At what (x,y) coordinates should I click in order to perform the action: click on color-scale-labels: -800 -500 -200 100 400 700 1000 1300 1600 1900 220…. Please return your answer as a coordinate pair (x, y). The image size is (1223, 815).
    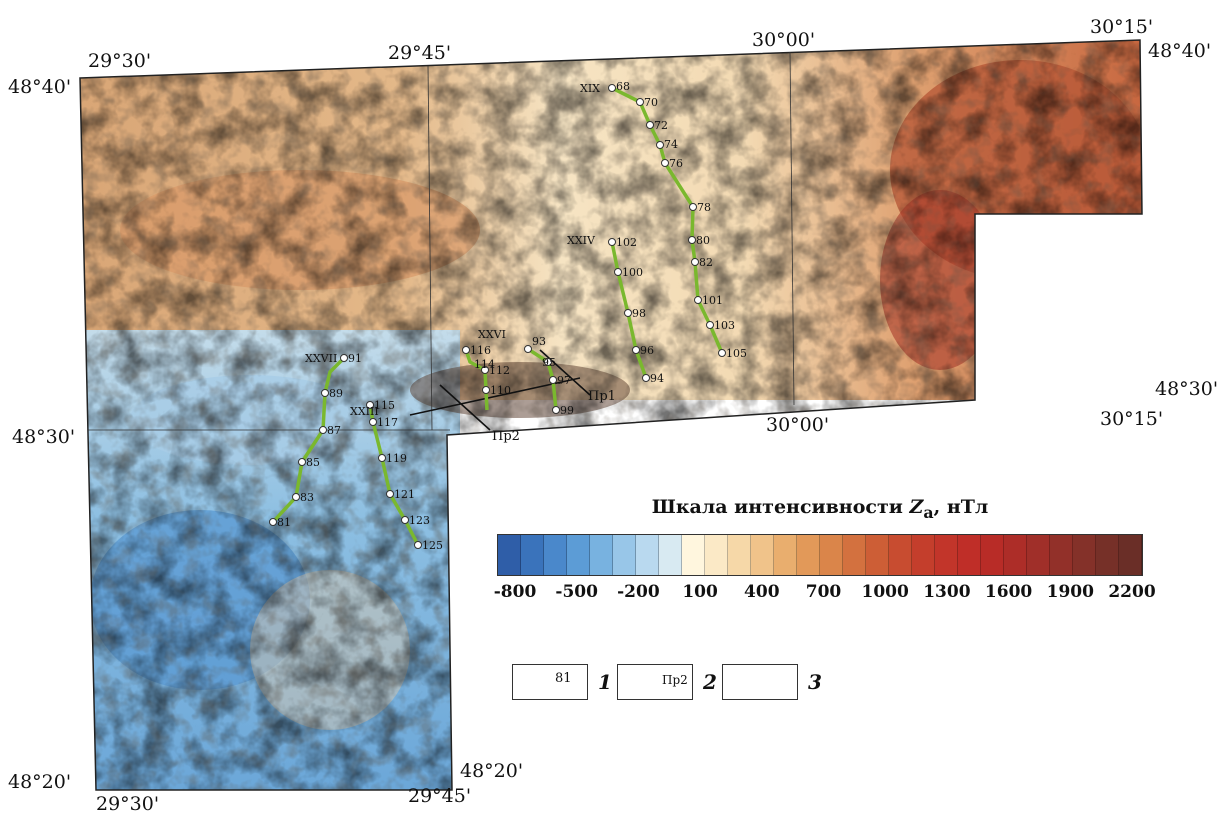
    Looking at the image, I should click on (828, 594).